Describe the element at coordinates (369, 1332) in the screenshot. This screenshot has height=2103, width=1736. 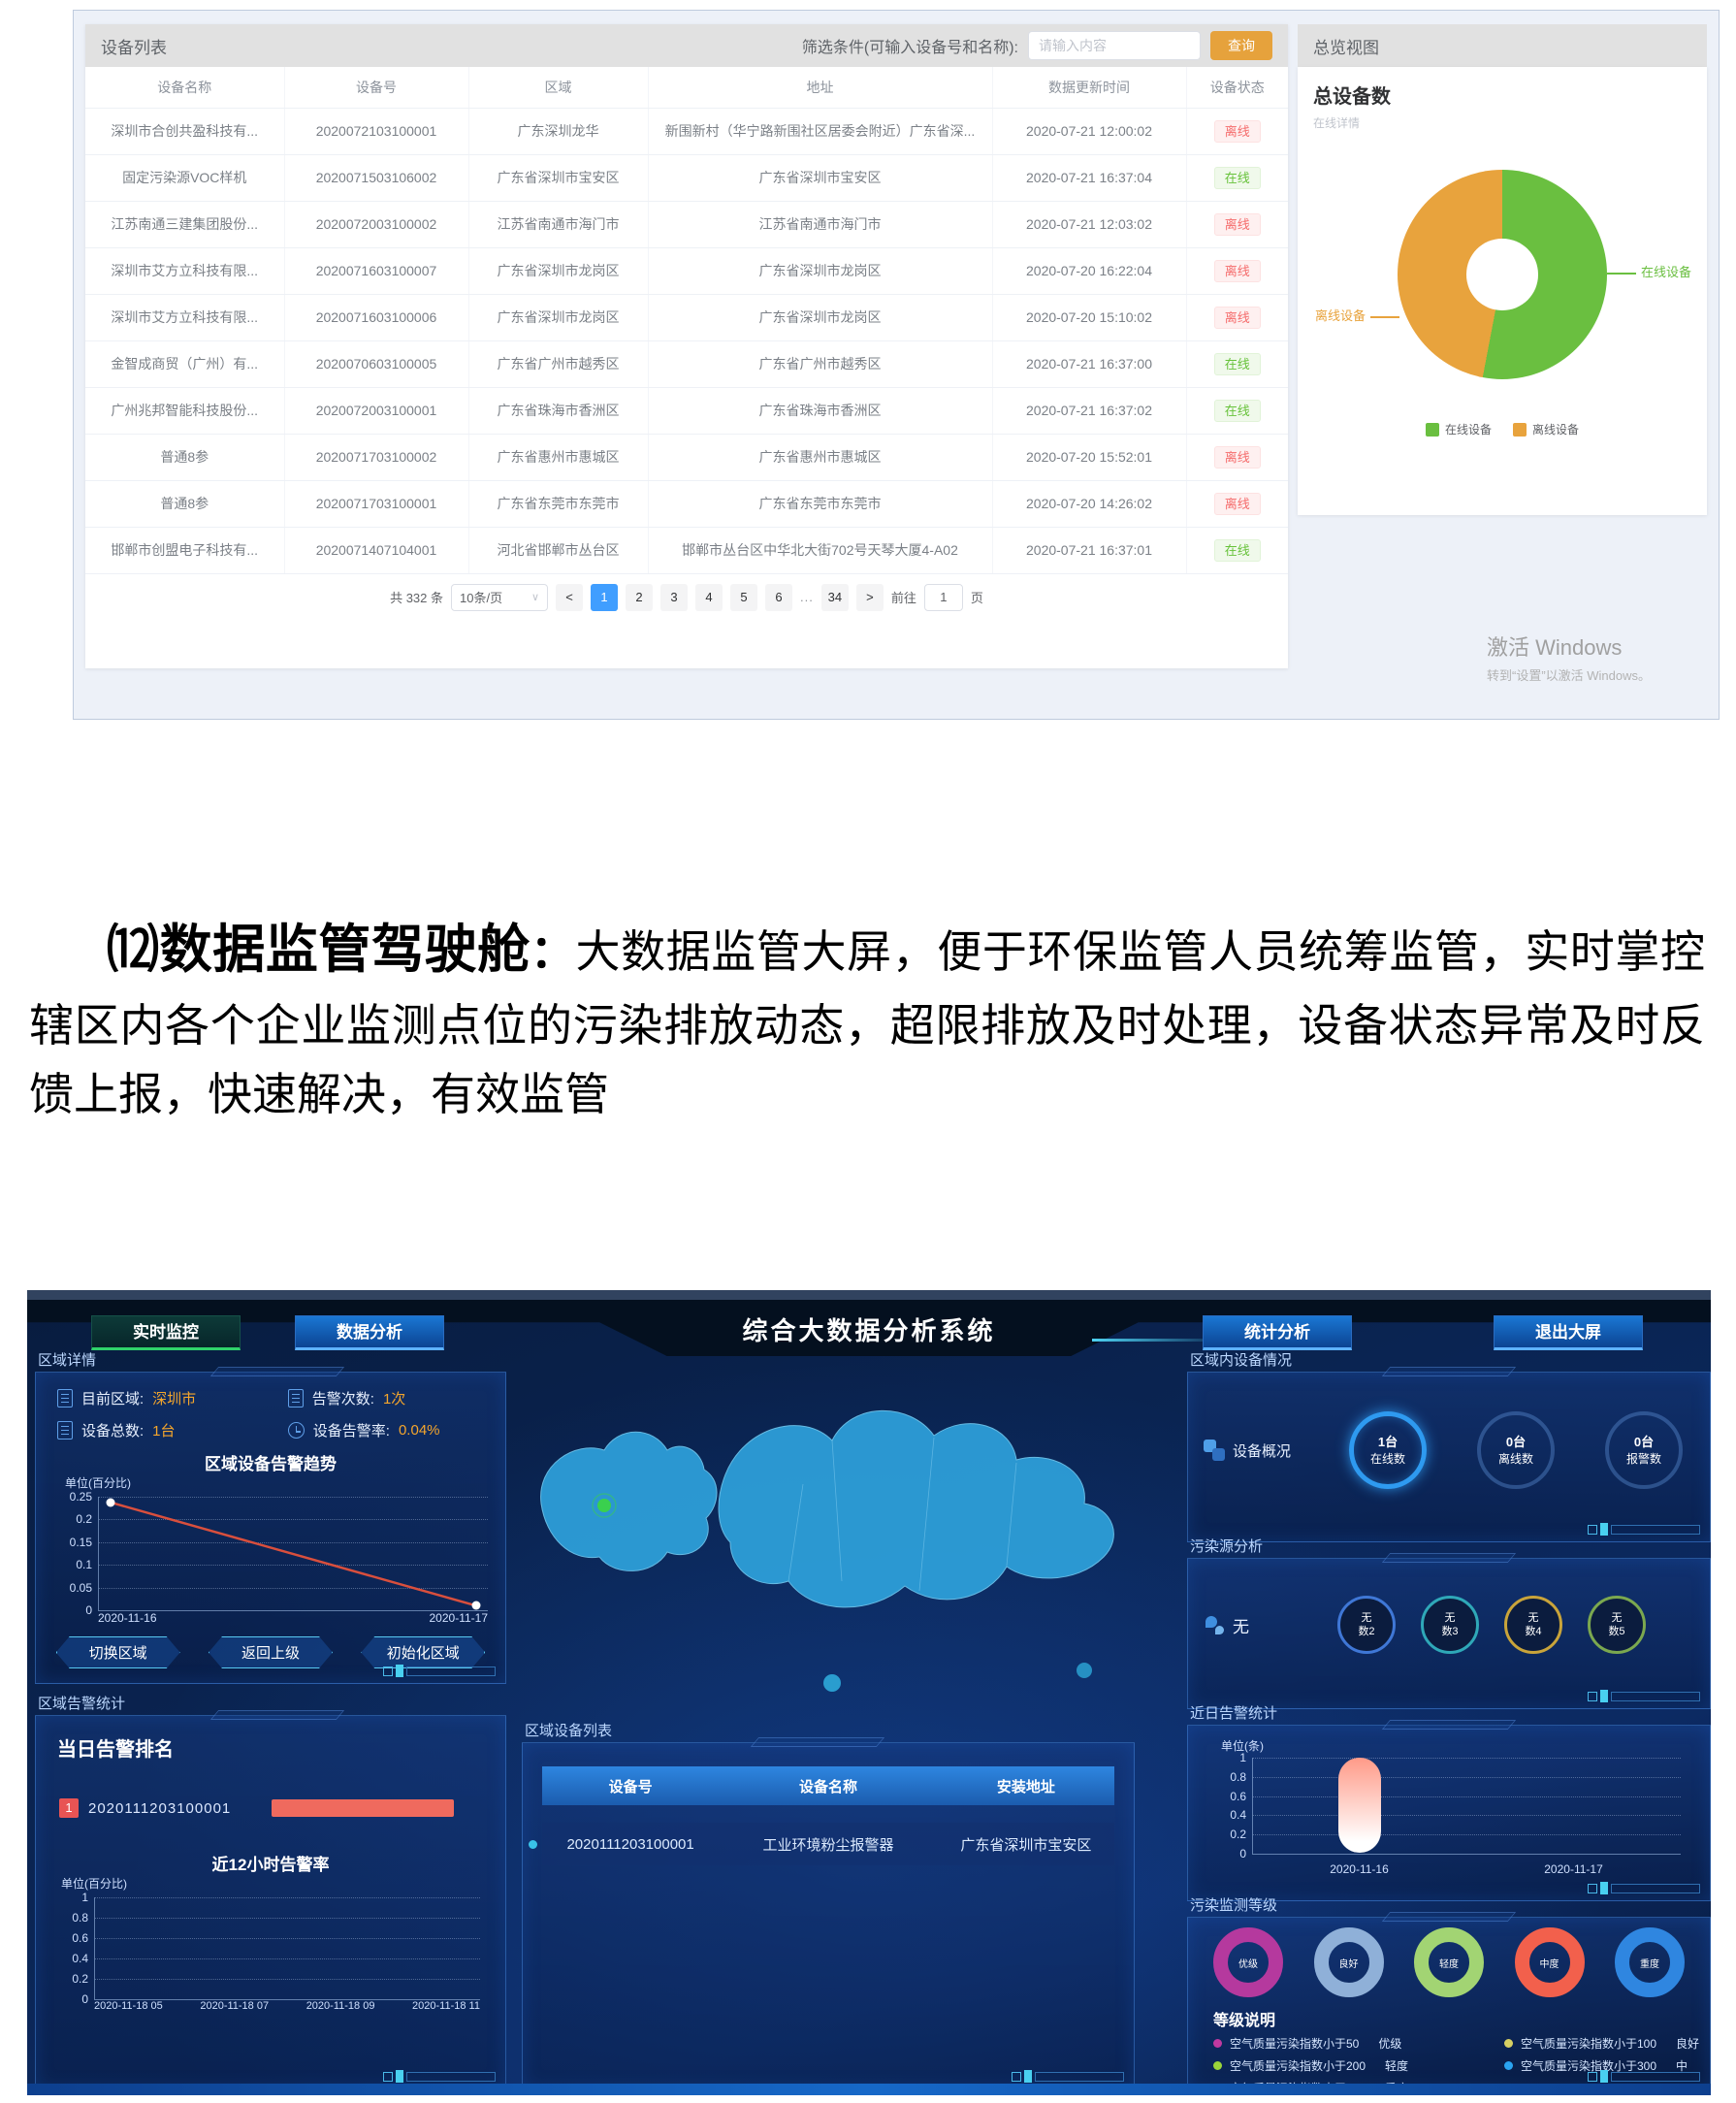
I see `nav-analysis-button: 数据分析` at that location.